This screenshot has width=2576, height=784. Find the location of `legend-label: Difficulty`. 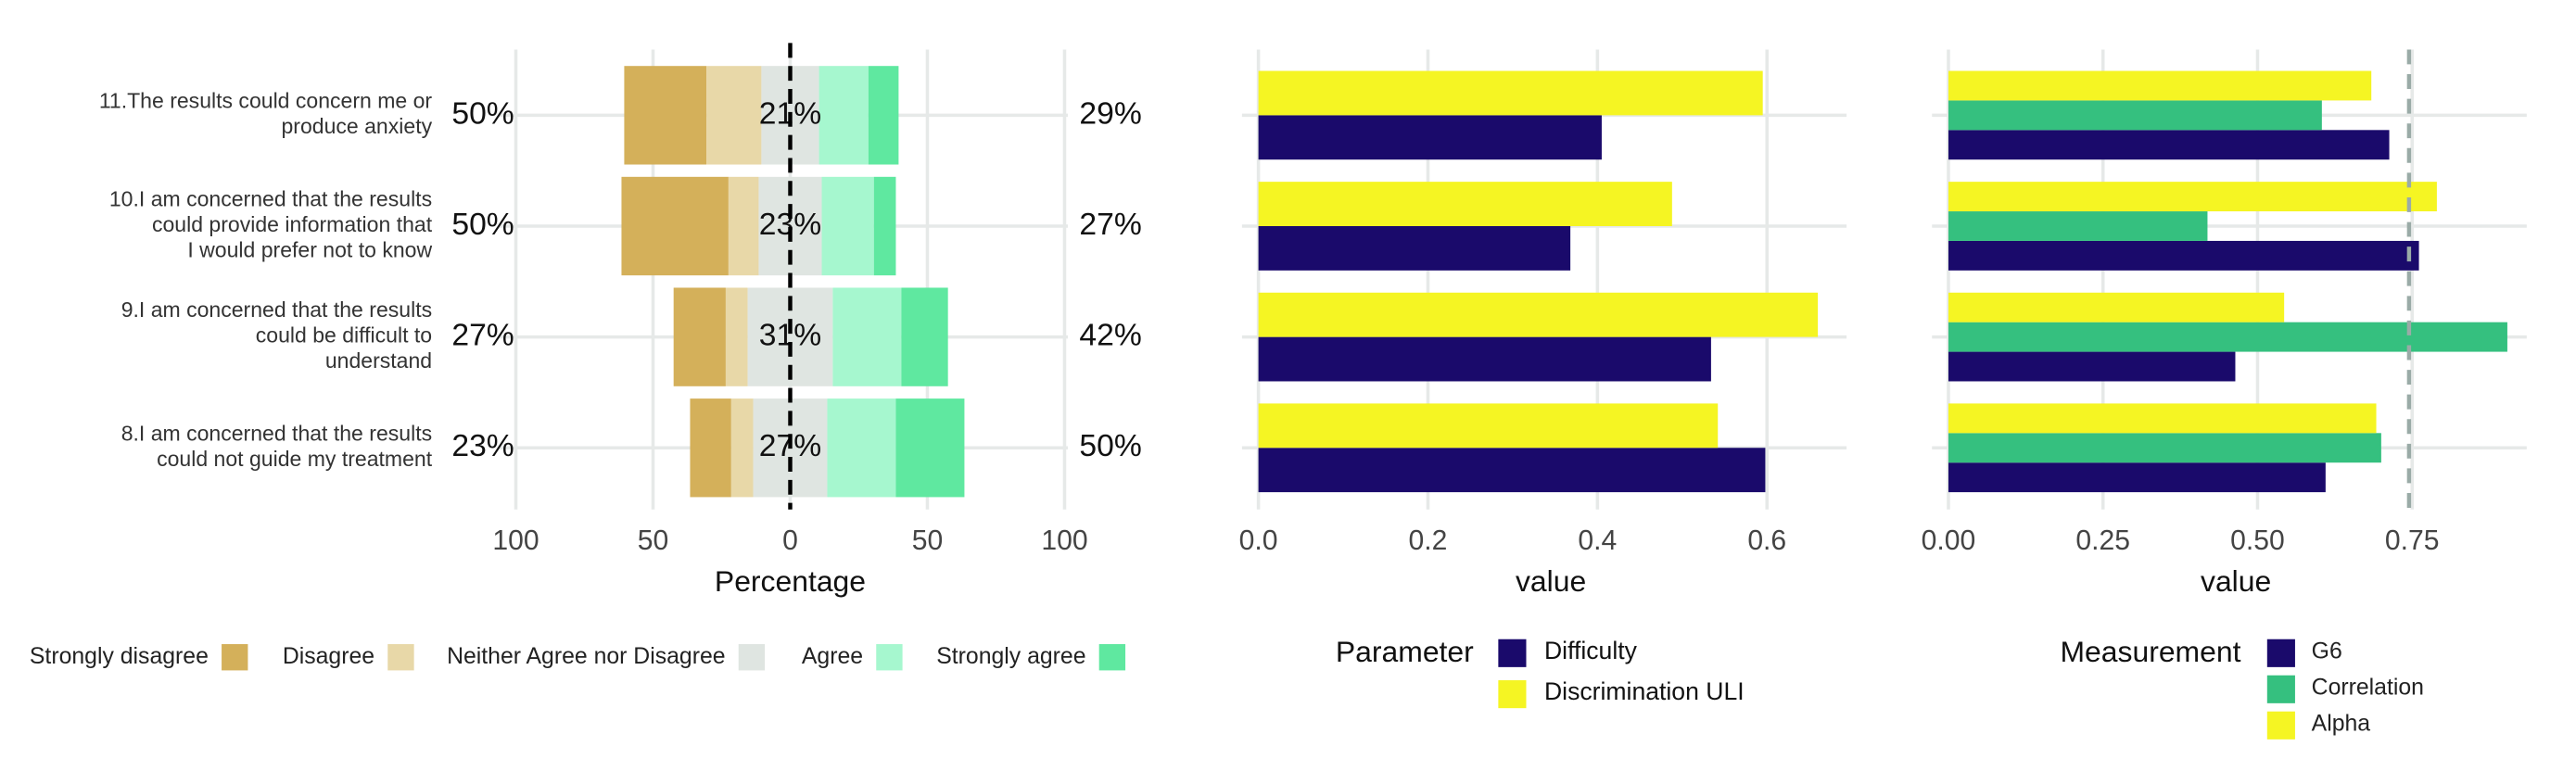

legend-label: Difficulty is located at coordinates (1591, 650).